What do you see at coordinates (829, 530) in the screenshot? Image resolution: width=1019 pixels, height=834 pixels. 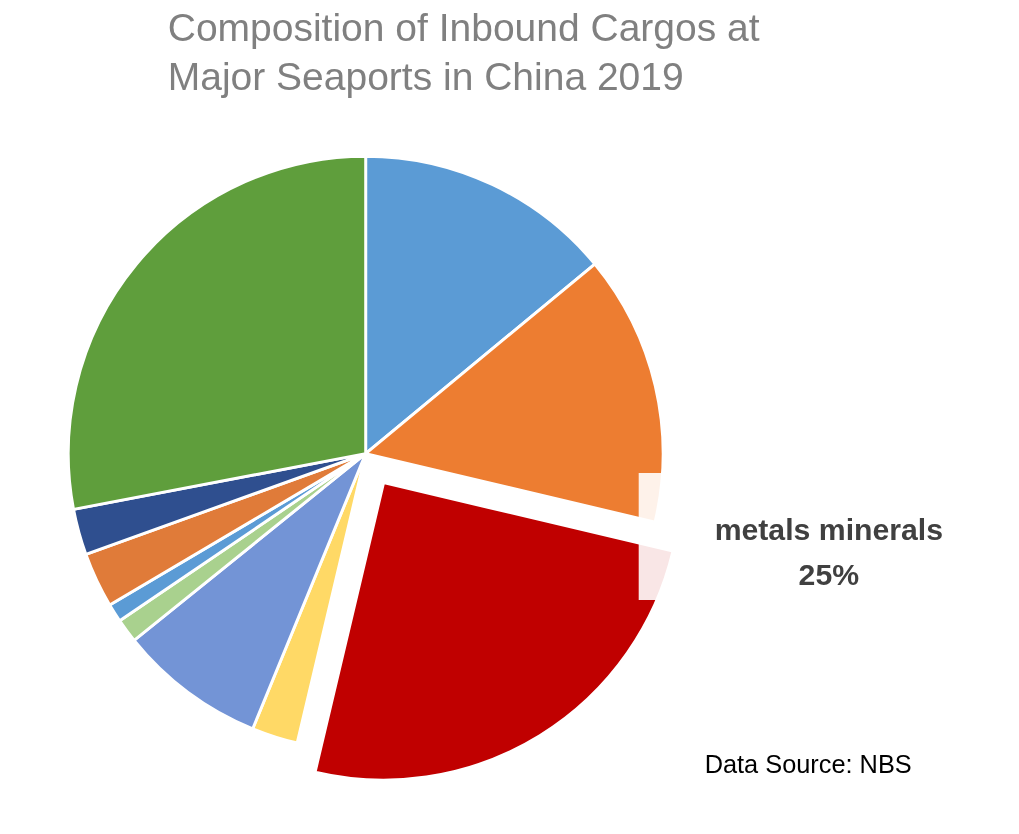 I see `slice-label: metals minerals` at bounding box center [829, 530].